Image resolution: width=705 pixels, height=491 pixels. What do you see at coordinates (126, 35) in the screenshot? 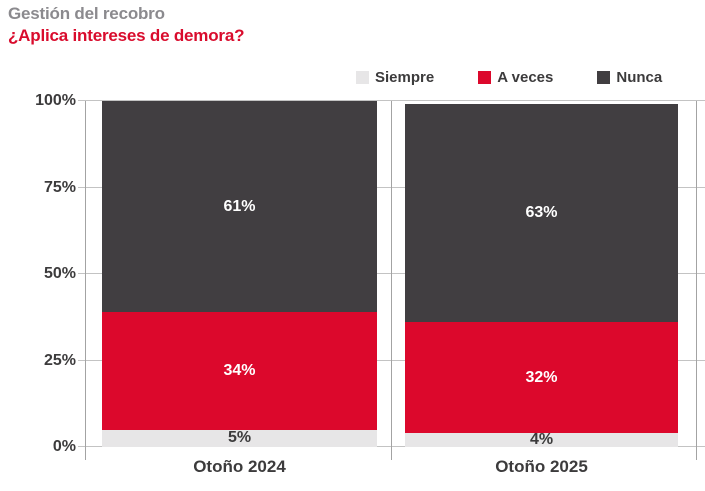
I see `page-subtitle: ¿Aplica intereses de demora?` at bounding box center [126, 35].